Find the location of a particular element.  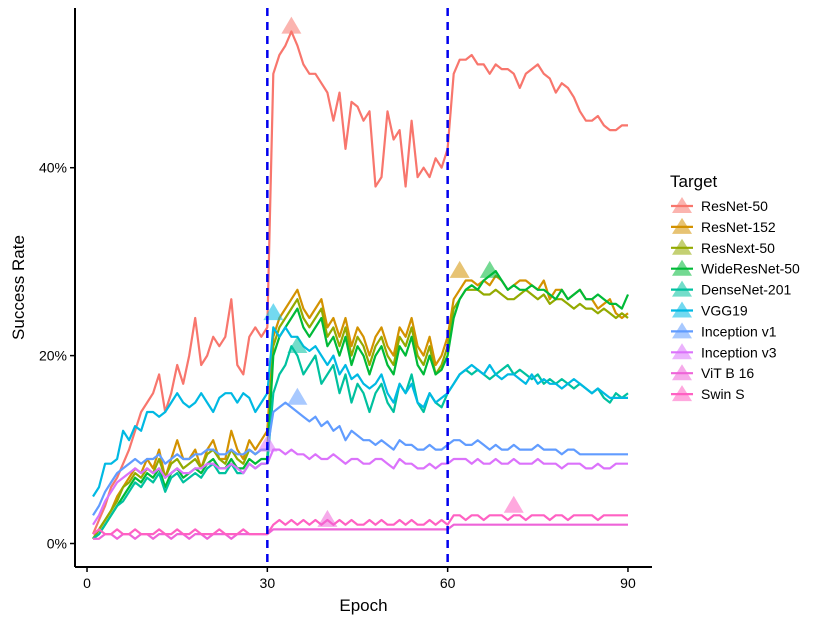

legend-item-swin-s: Swin S is located at coordinates (708, 393).